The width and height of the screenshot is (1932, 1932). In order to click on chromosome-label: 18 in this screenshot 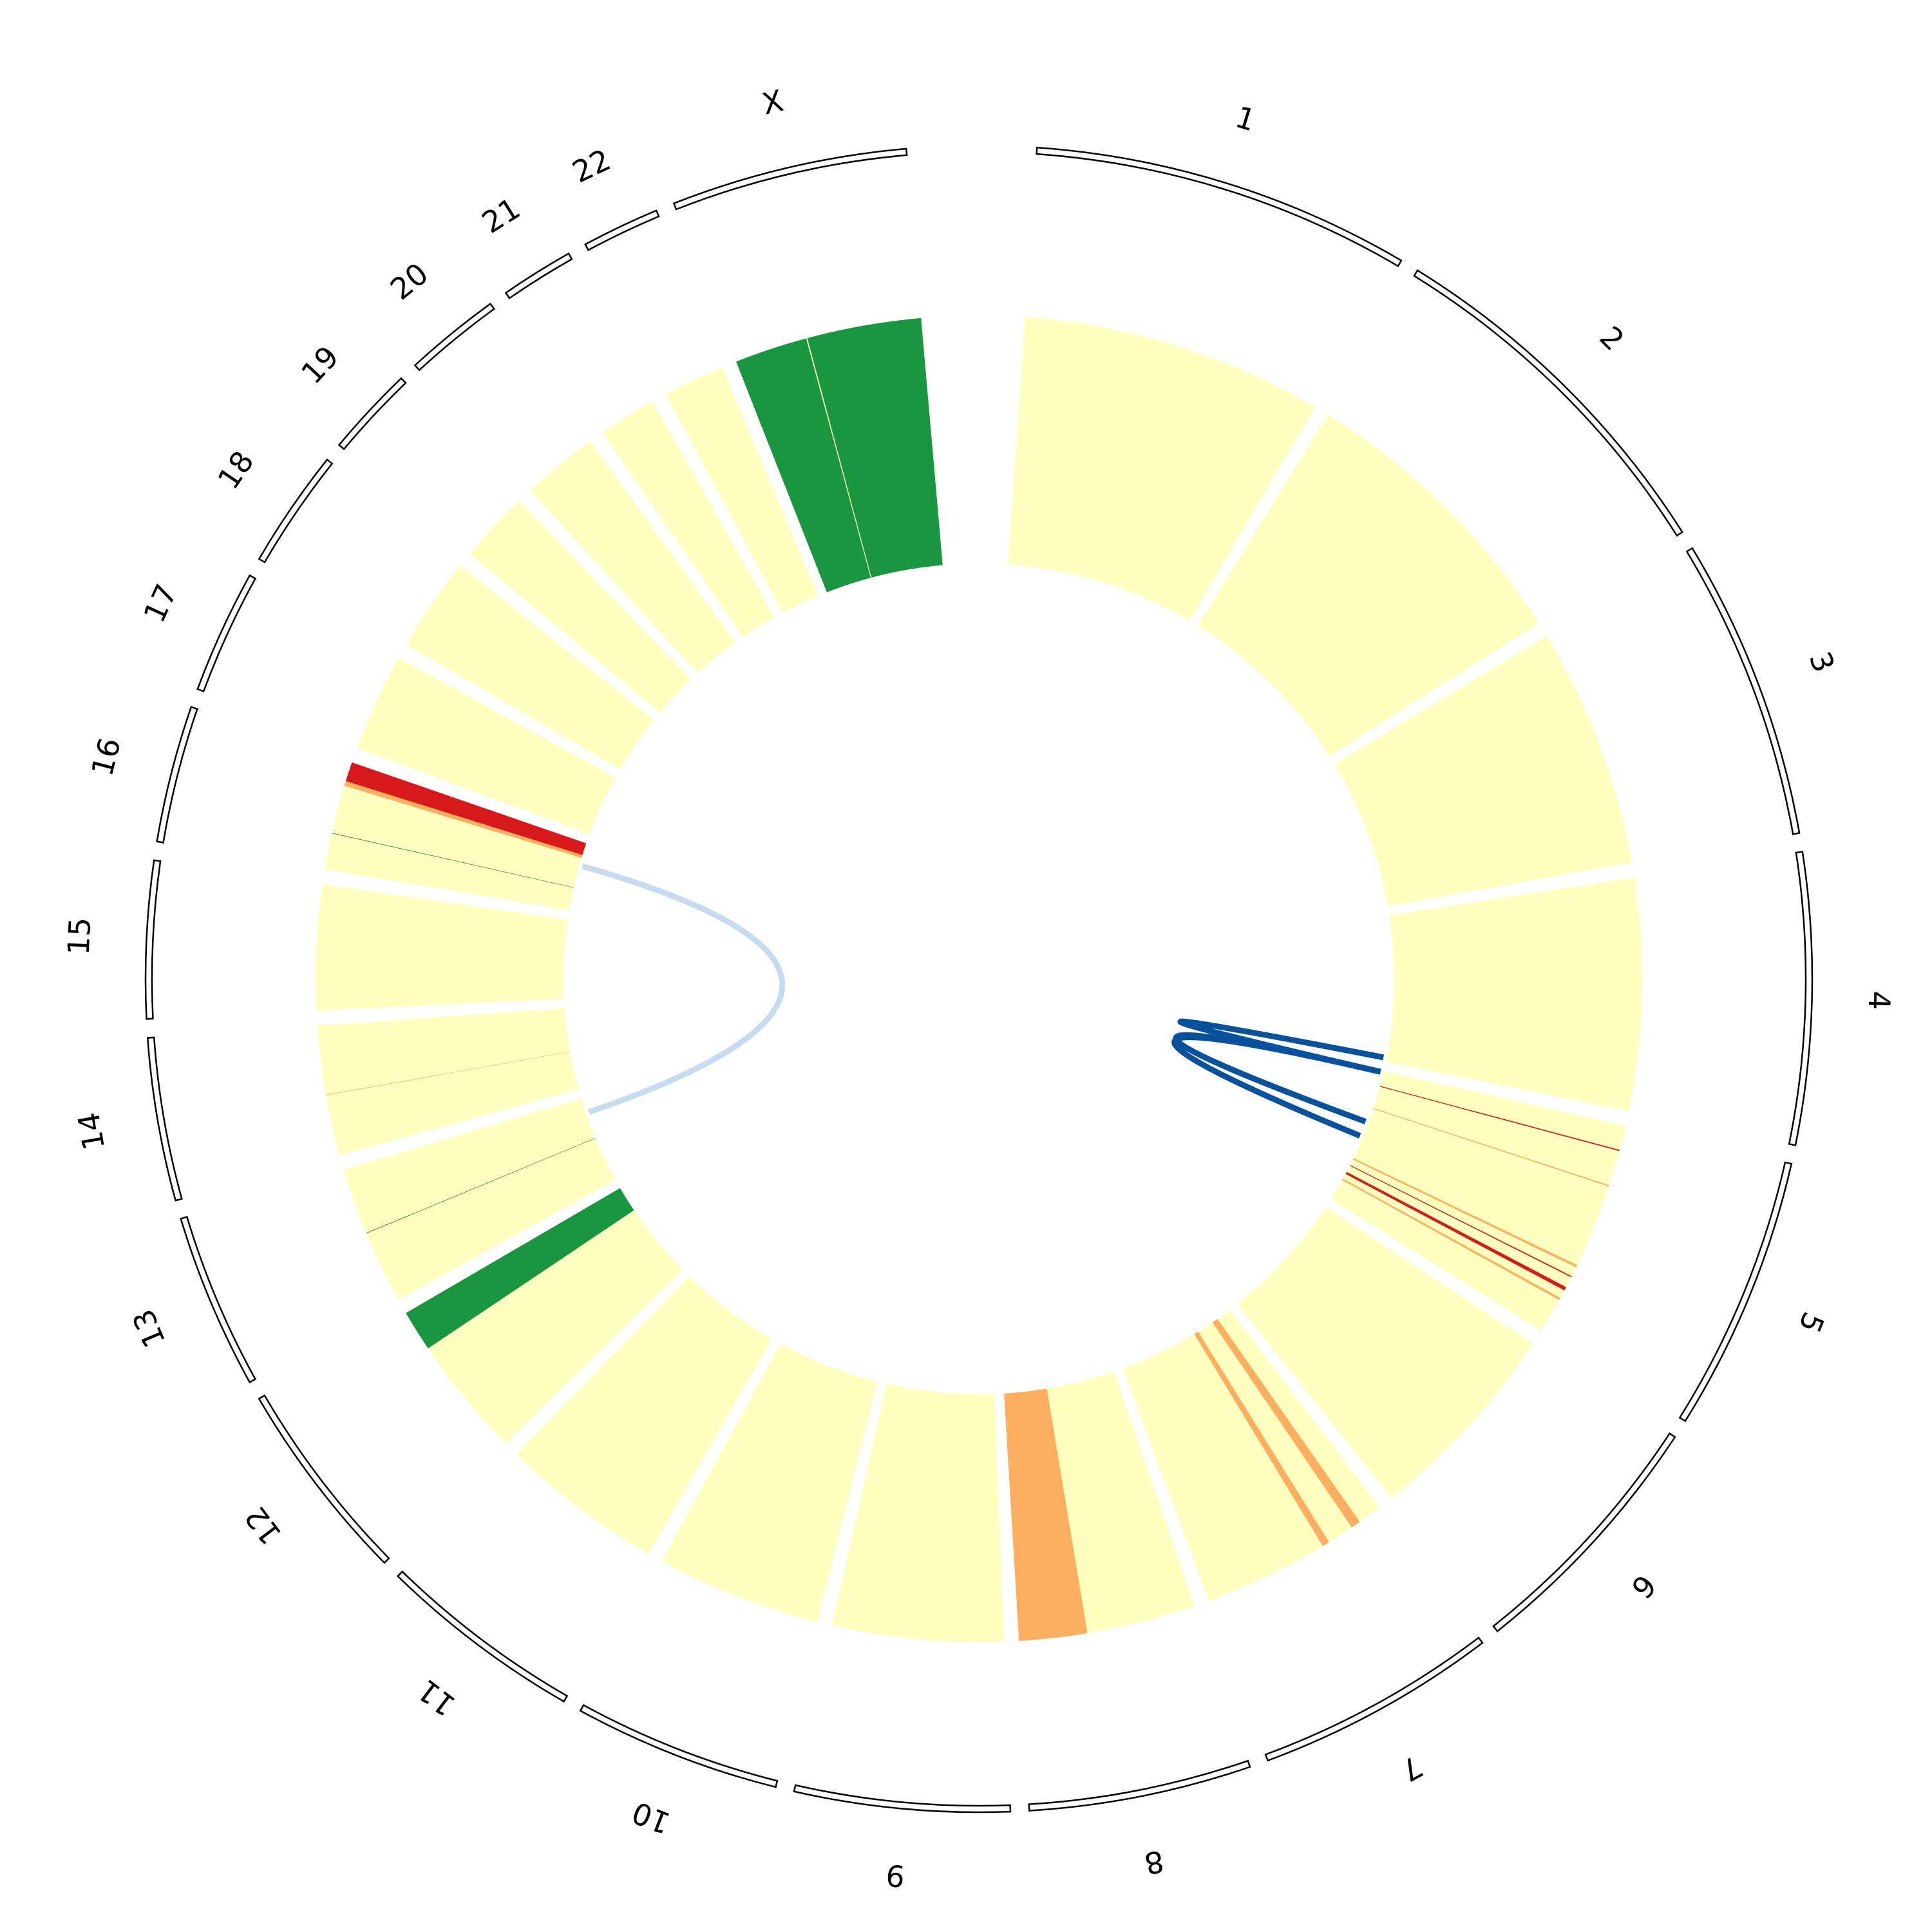, I will do `click(236, 469)`.